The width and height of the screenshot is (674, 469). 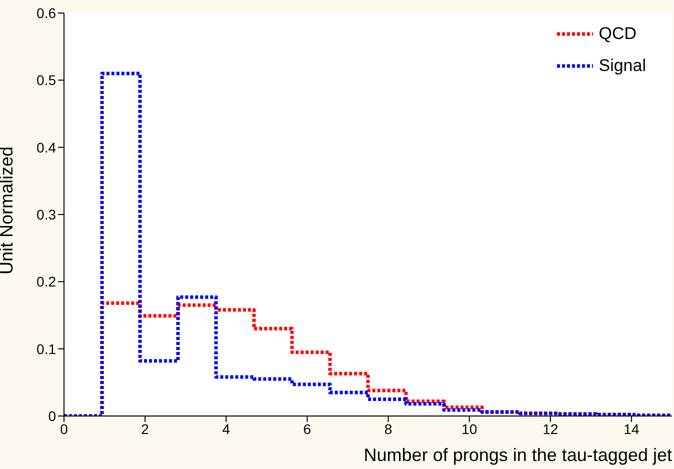 What do you see at coordinates (622, 66) in the screenshot?
I see `legend-label: Signal` at bounding box center [622, 66].